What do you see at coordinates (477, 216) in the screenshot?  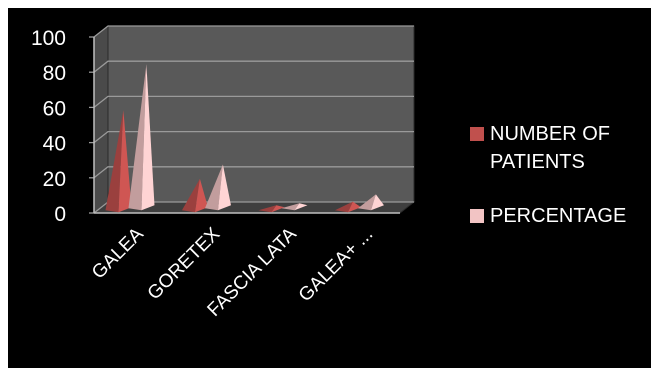 I see `legend-swatch-percentage` at bounding box center [477, 216].